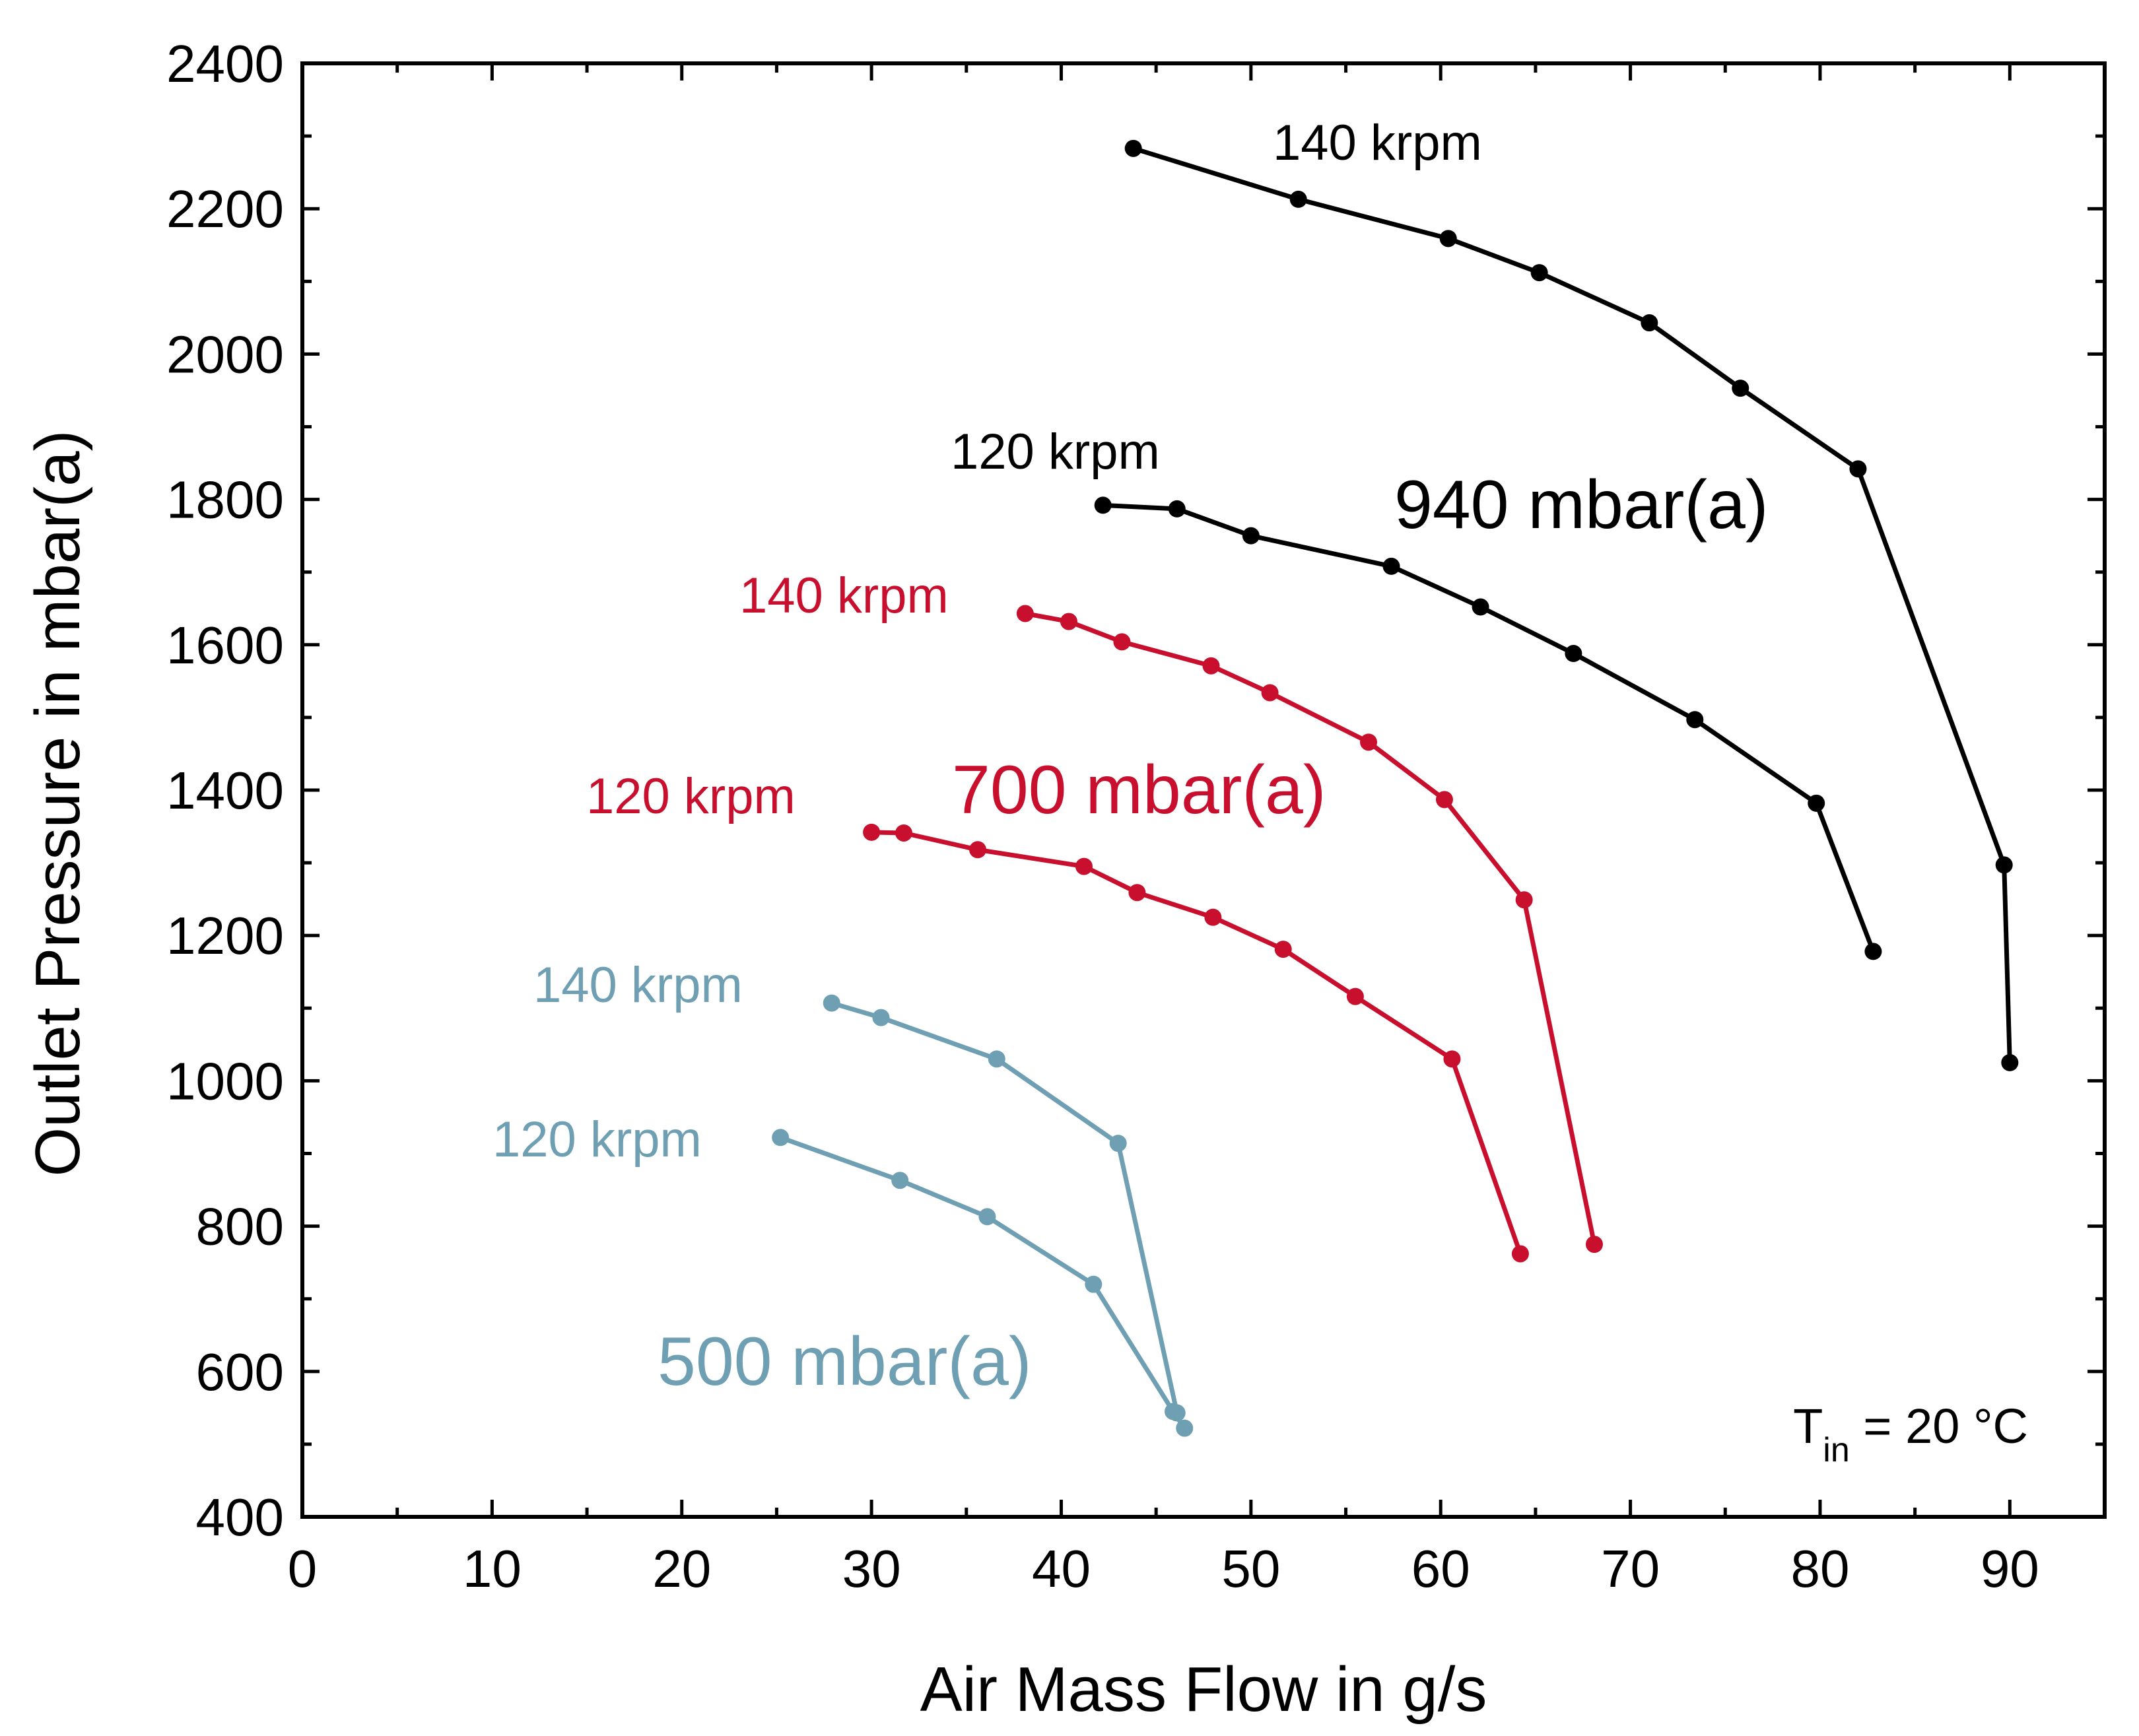 This screenshot has width=2139, height=1736. What do you see at coordinates (681, 1568) in the screenshot?
I see `x-tick-label: 20` at bounding box center [681, 1568].